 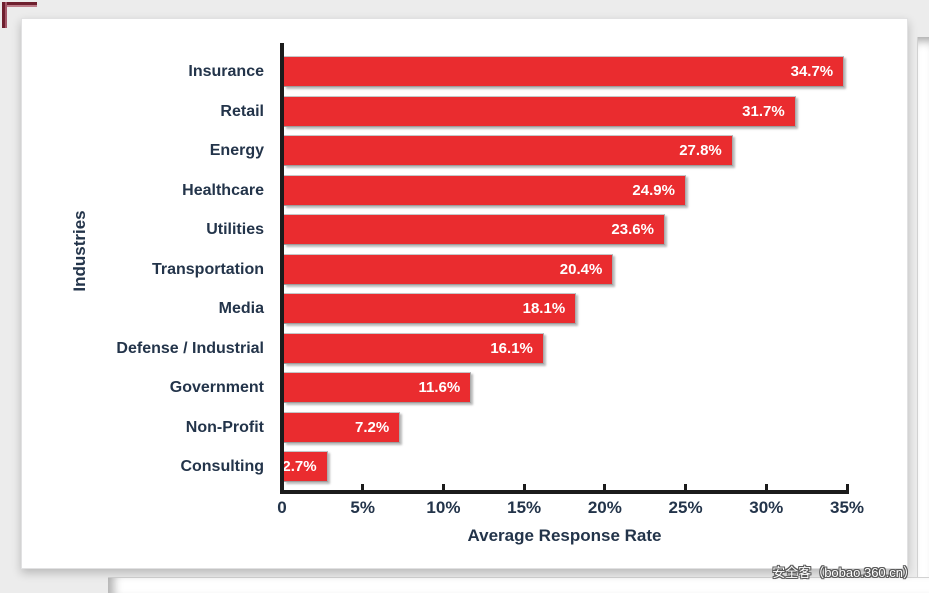 What do you see at coordinates (685, 507) in the screenshot?
I see `tick-label: 25%` at bounding box center [685, 507].